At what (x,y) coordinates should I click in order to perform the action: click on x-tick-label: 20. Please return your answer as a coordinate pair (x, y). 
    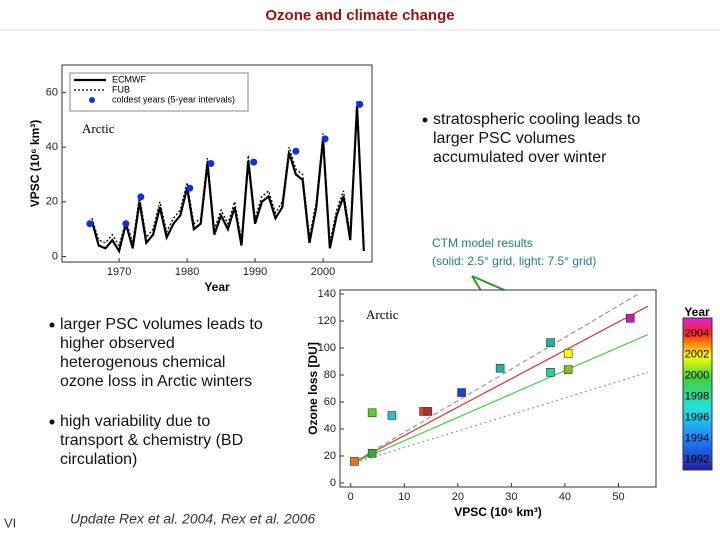
    Looking at the image, I should click on (458, 497).